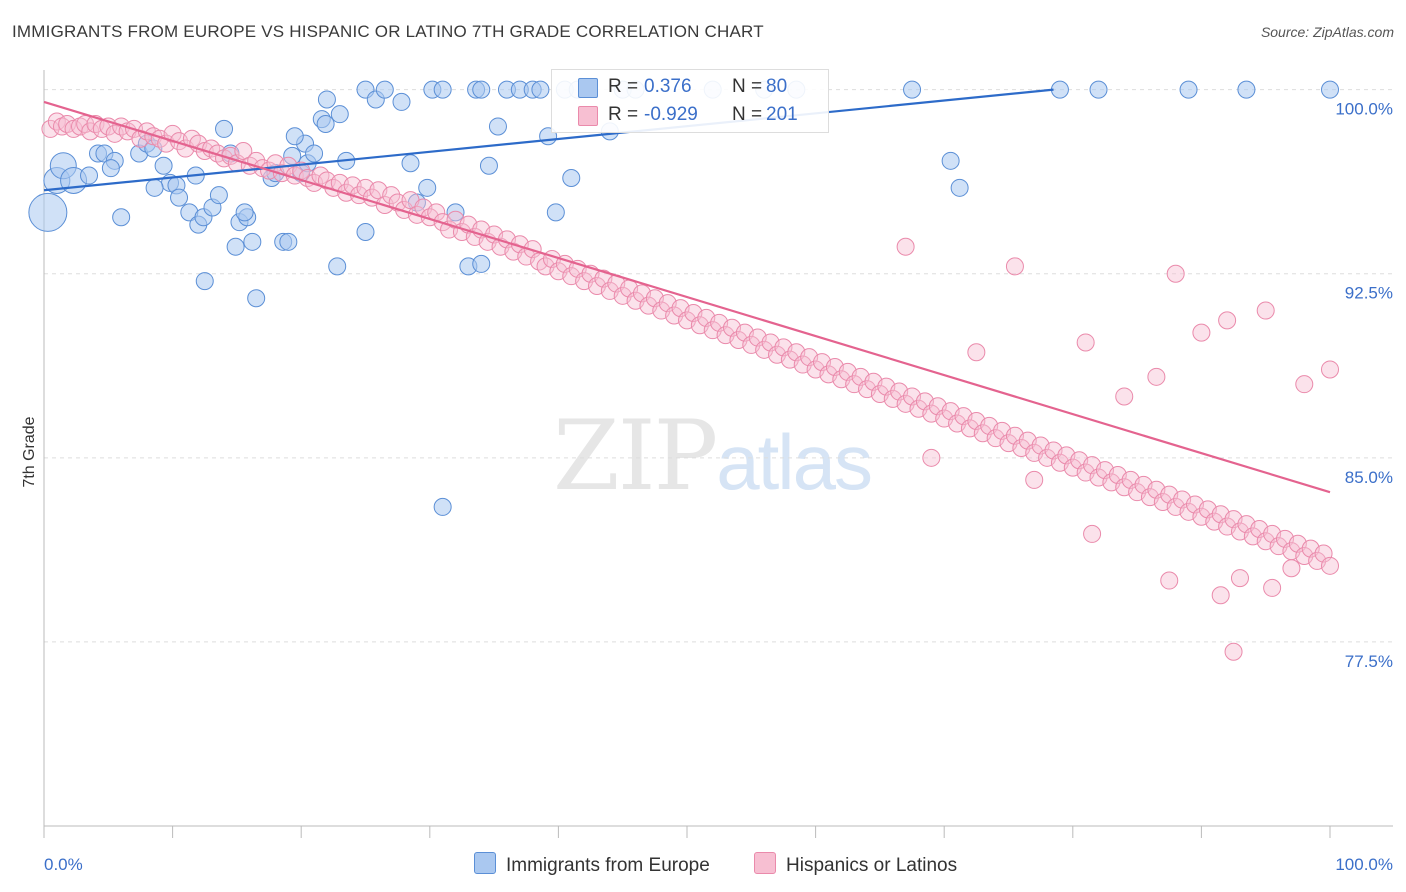  I want to click on y-tick-label: 85.0%, so click(1369, 477).